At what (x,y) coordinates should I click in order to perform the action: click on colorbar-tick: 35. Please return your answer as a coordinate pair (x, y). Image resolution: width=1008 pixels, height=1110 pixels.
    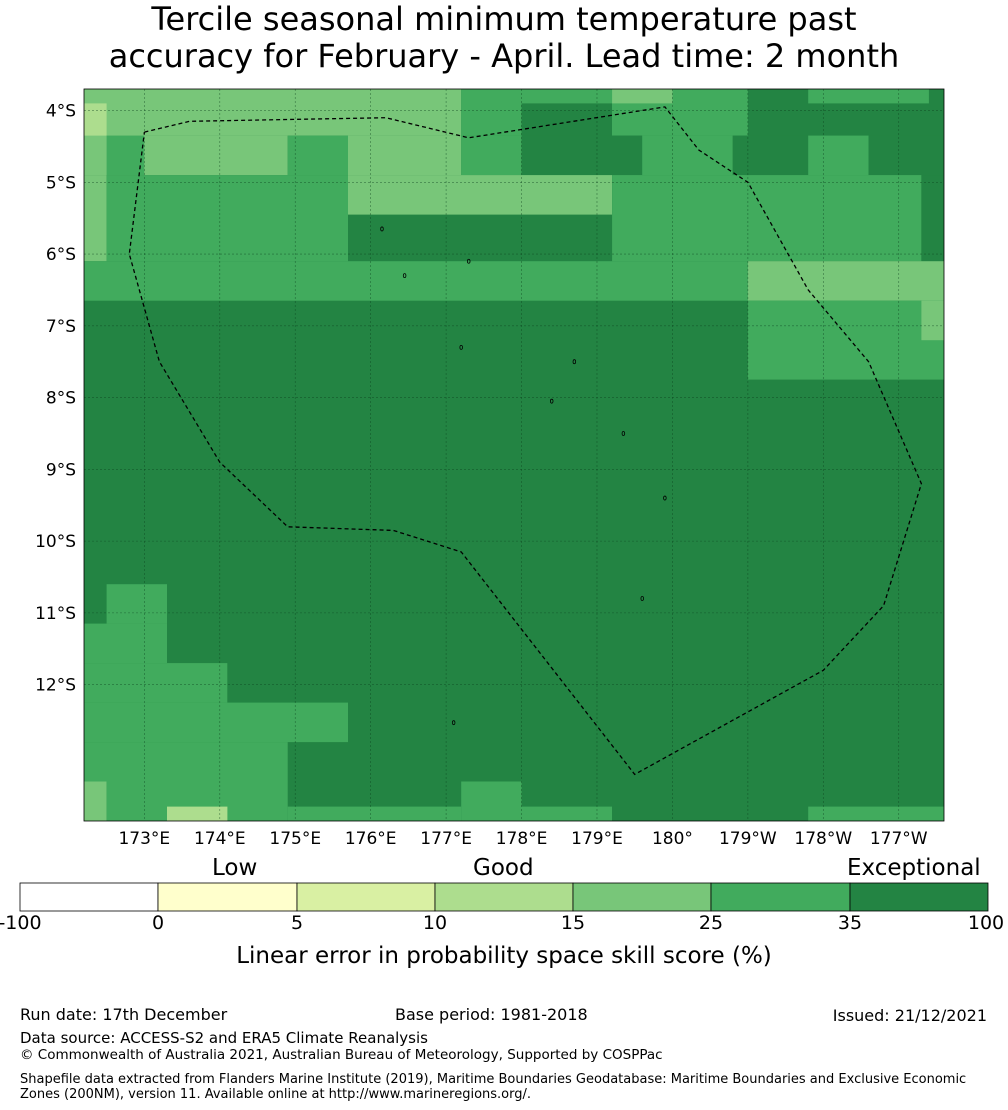
    Looking at the image, I should click on (850, 923).